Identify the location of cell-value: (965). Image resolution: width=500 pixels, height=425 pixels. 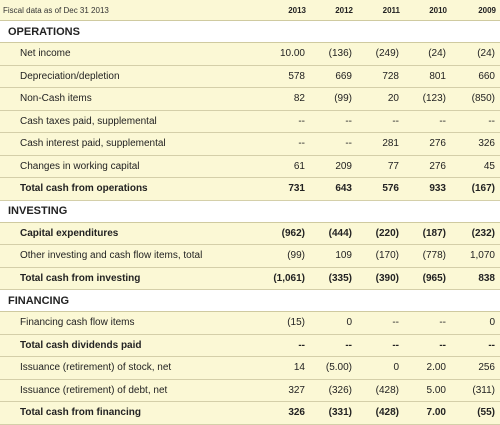
(427, 278).